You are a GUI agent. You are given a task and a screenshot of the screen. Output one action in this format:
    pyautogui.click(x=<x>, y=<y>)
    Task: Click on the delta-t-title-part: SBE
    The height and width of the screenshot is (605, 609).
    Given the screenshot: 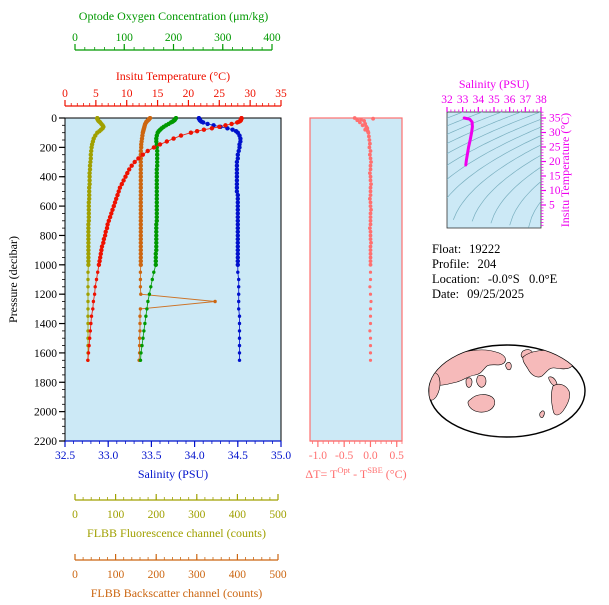 What is the action you would take?
    pyautogui.click(x=375, y=470)
    